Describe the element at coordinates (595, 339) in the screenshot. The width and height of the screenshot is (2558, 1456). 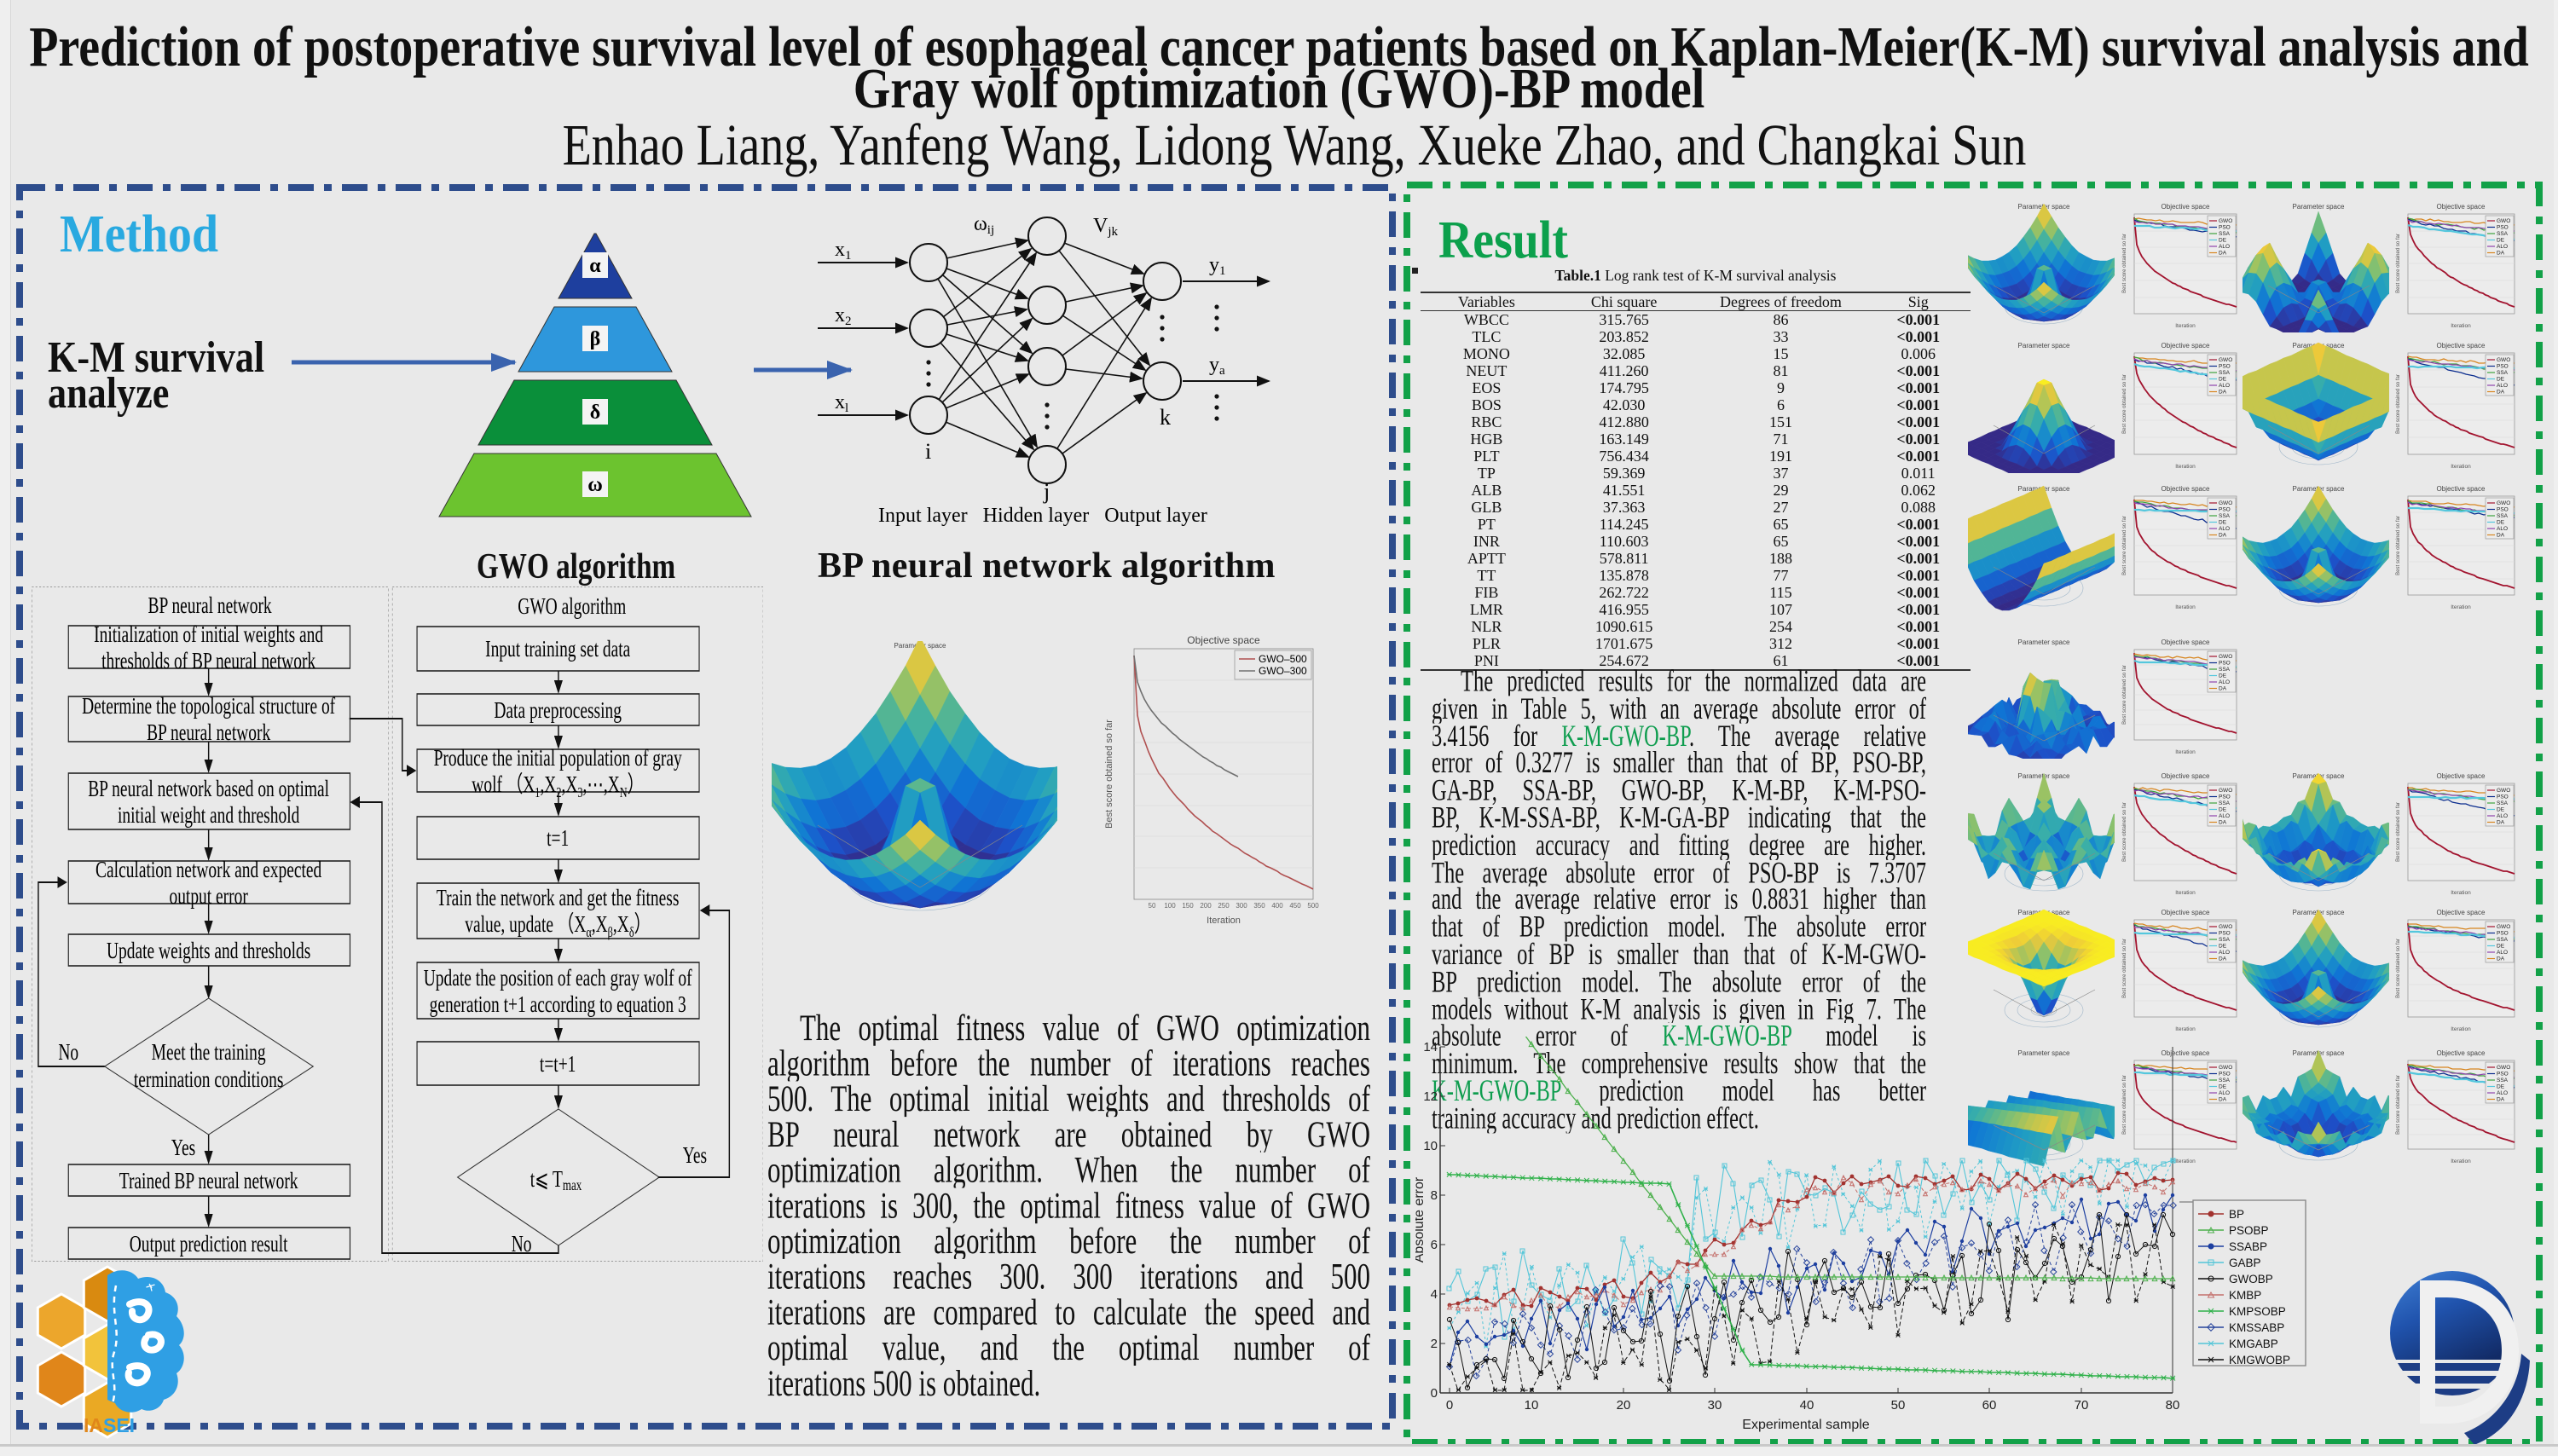
I see `svg-text: β` at that location.